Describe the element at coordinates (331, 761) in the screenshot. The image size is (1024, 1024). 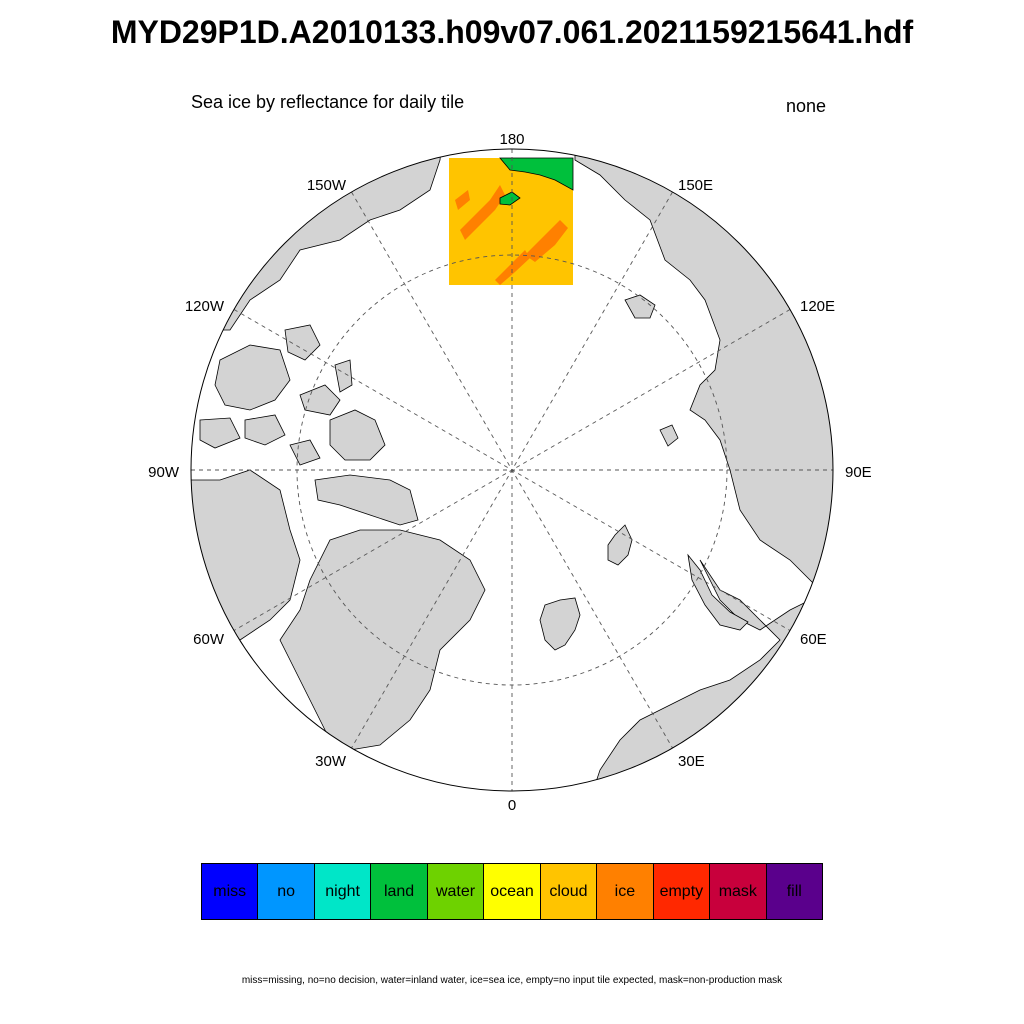
I see `lon-label-30w: 30W` at that location.